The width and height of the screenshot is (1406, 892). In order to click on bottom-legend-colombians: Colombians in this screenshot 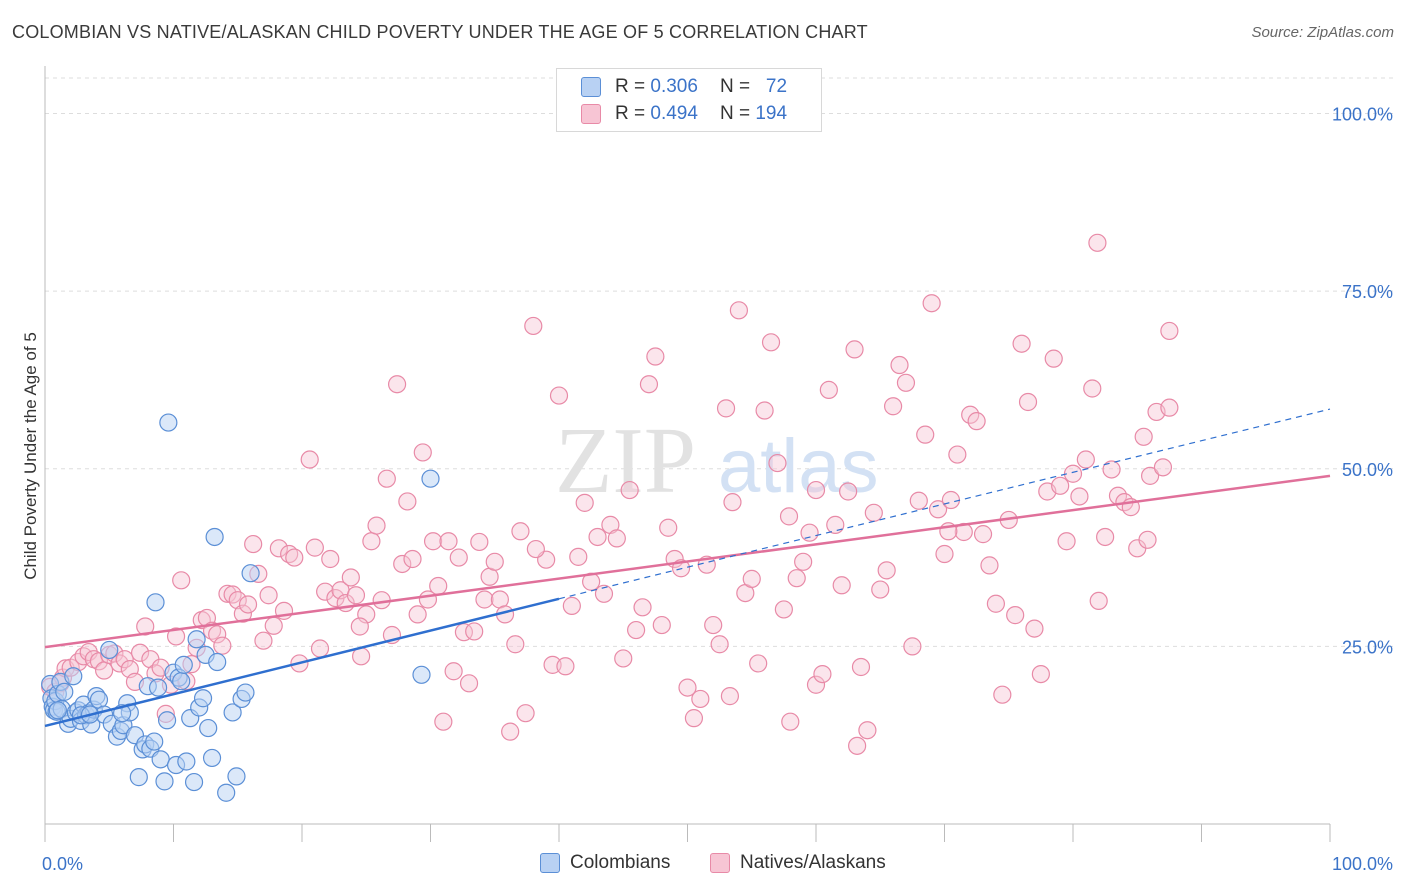, I will do `click(605, 863)`.